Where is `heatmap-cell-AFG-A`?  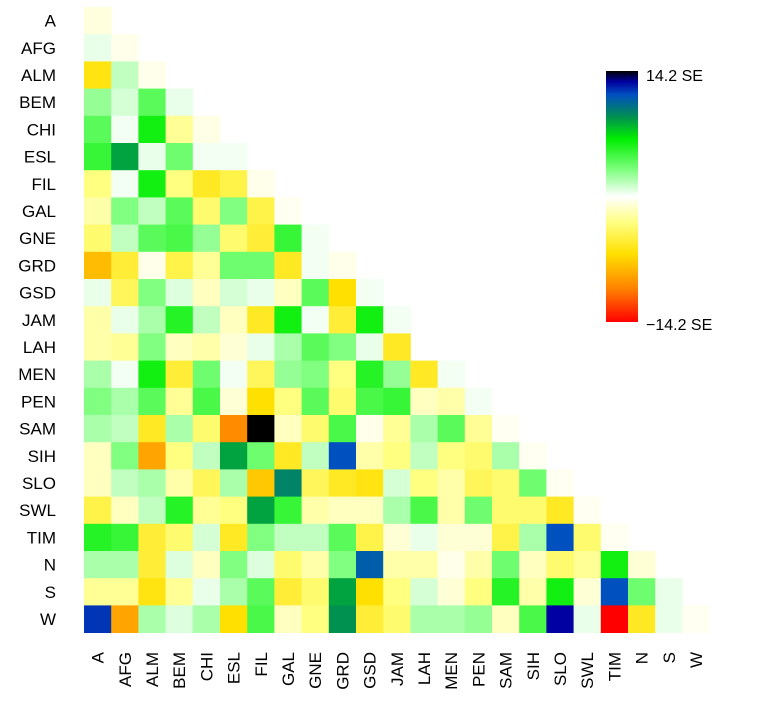 heatmap-cell-AFG-A is located at coordinates (98, 48).